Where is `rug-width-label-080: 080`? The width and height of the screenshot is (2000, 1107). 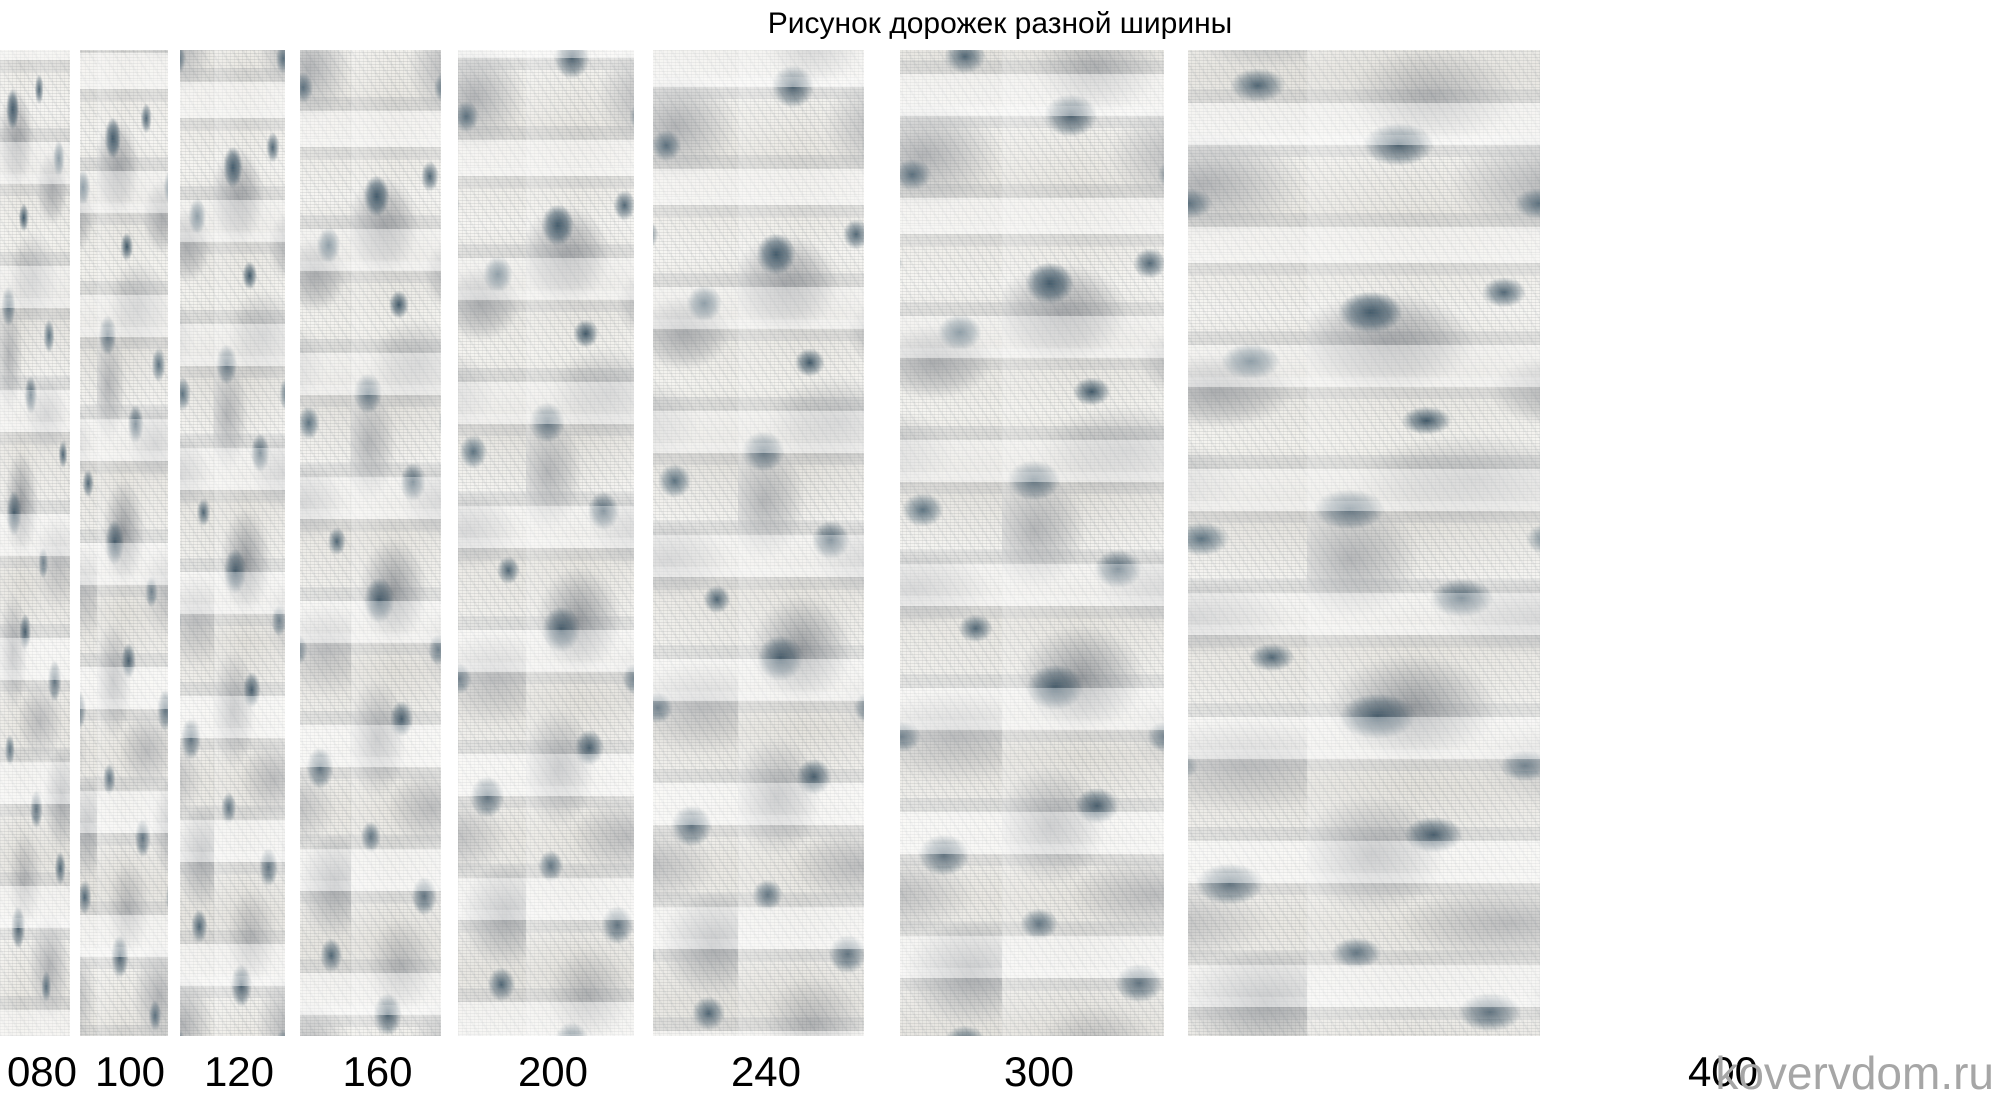 rug-width-label-080: 080 is located at coordinates (42, 1071).